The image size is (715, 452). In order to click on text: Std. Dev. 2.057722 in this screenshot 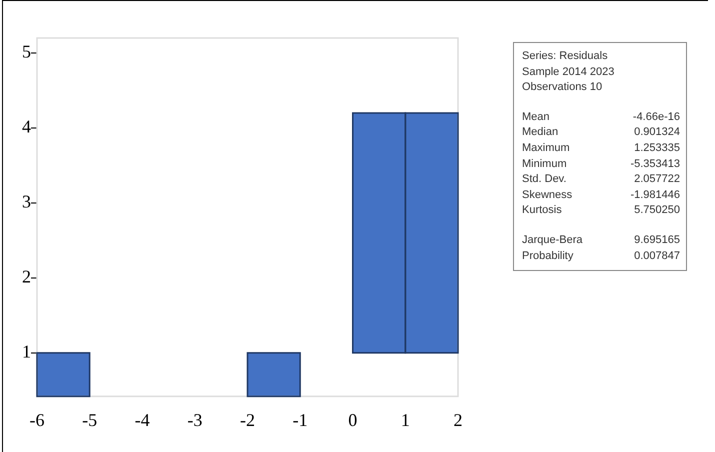, I will do `click(601, 179)`.